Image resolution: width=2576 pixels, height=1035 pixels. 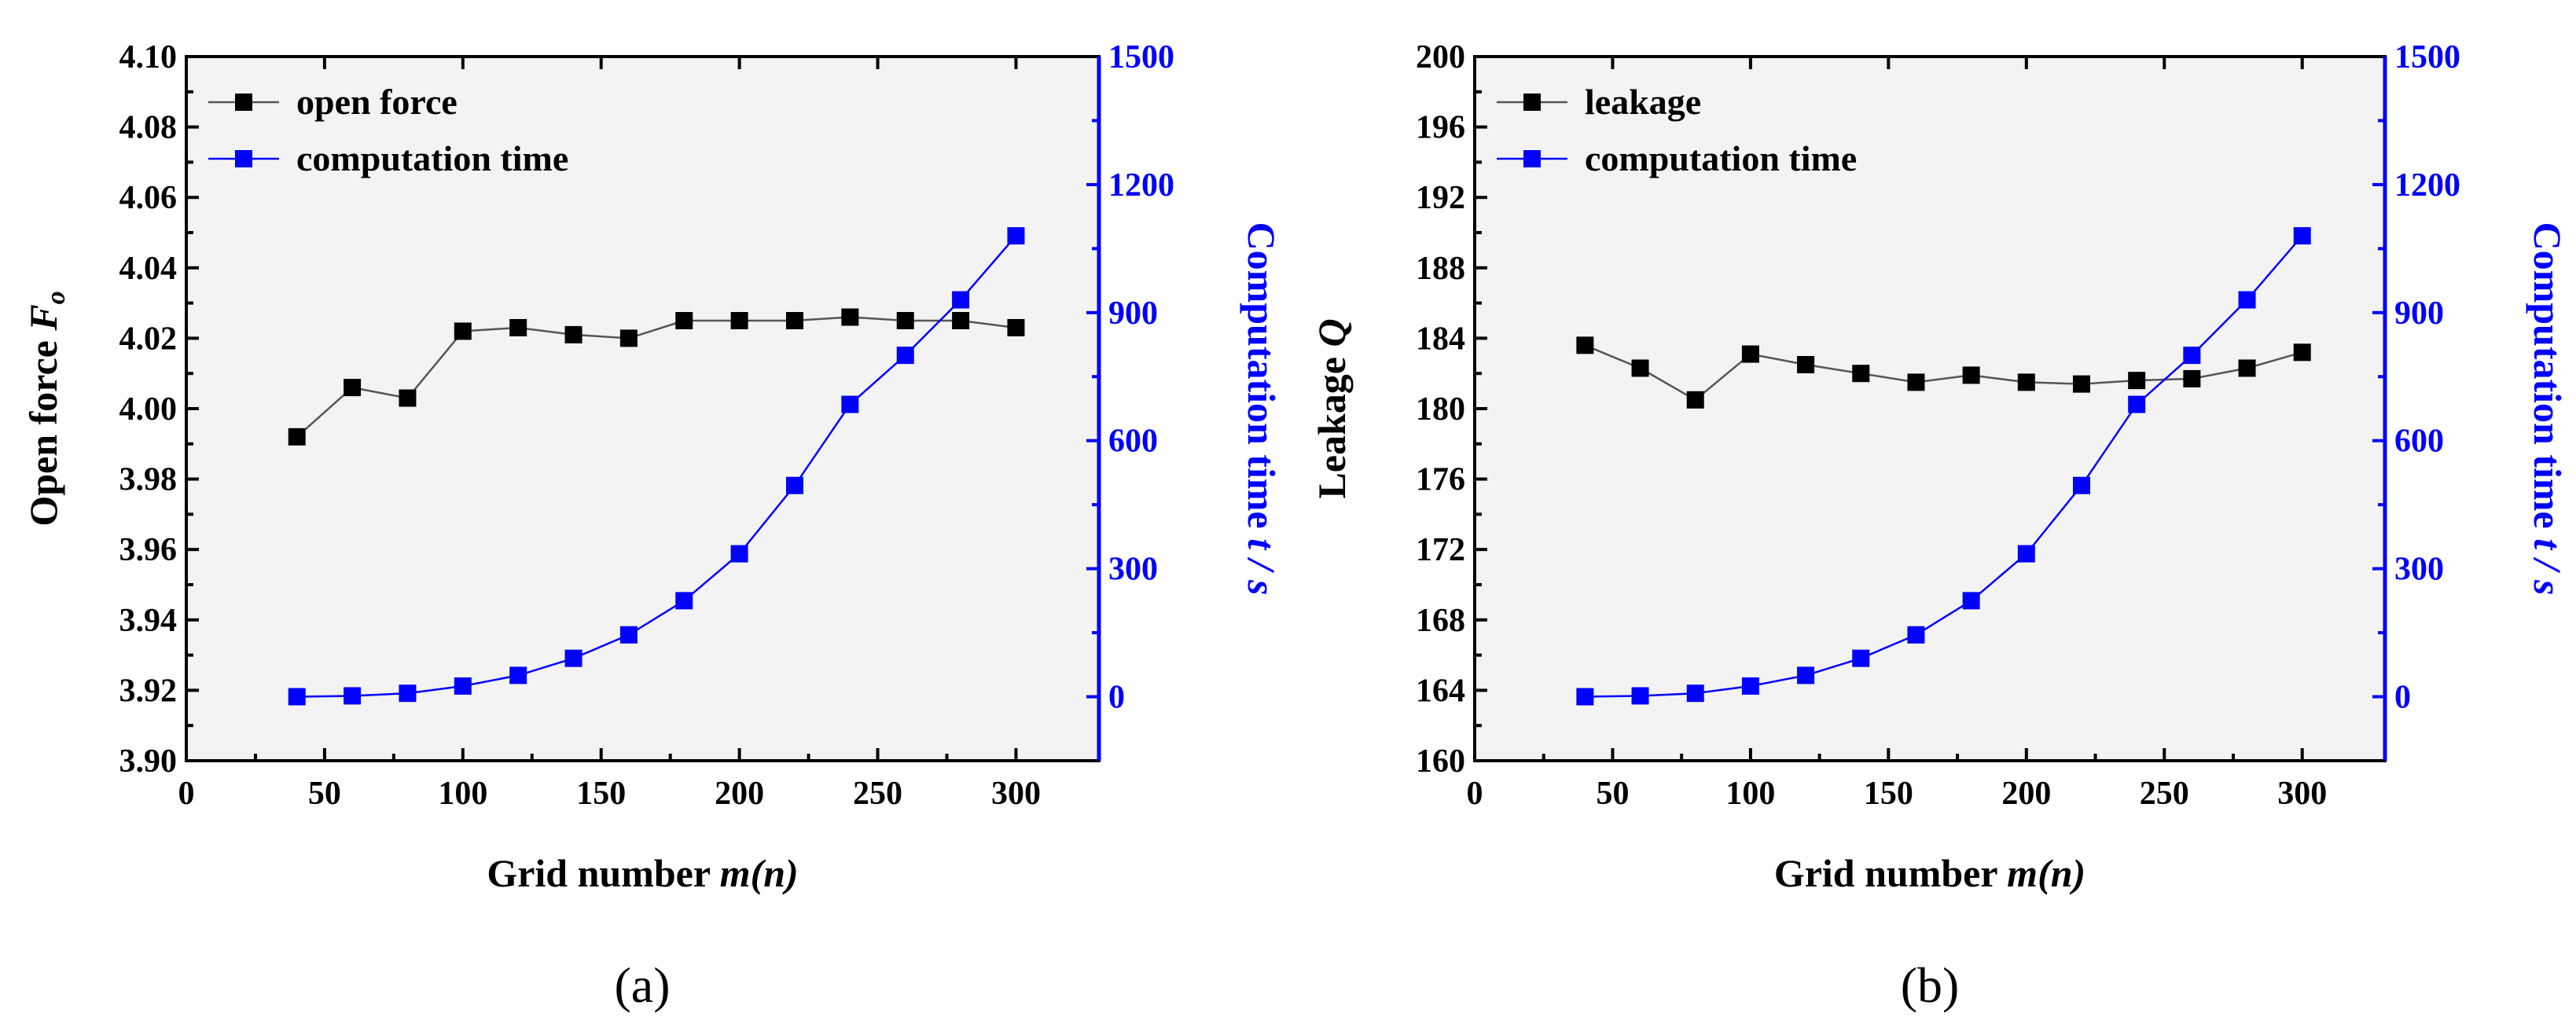 I want to click on y-tick-label: 188, so click(x=1440, y=269).